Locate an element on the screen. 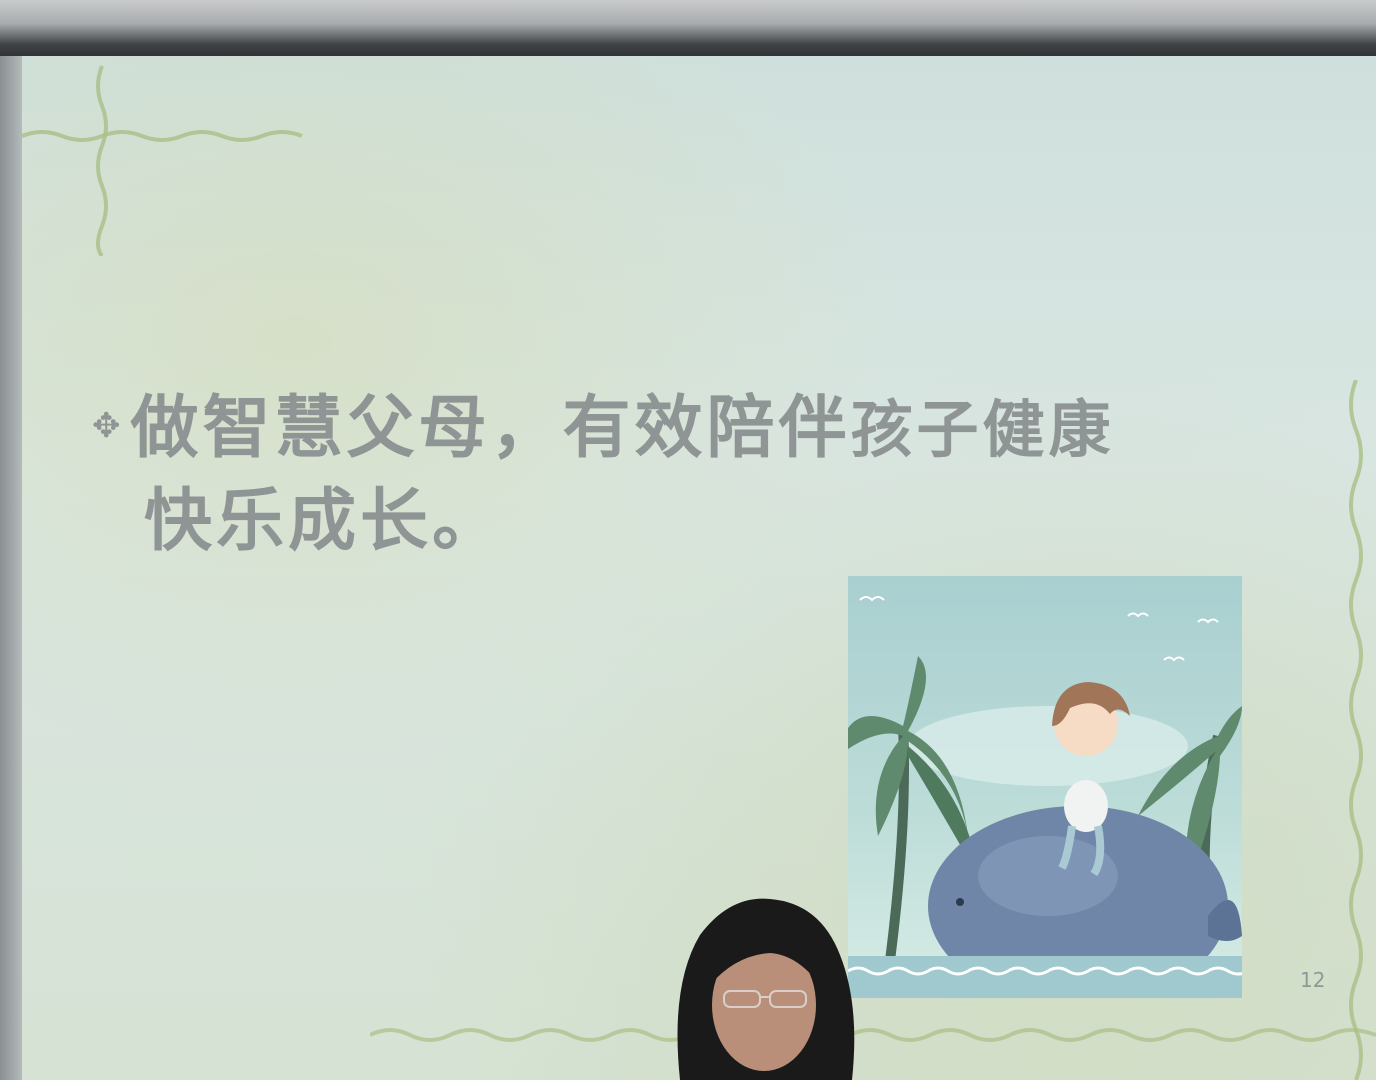 This screenshot has width=1376, height=1080. presenter-silhouette is located at coordinates (766, 989).